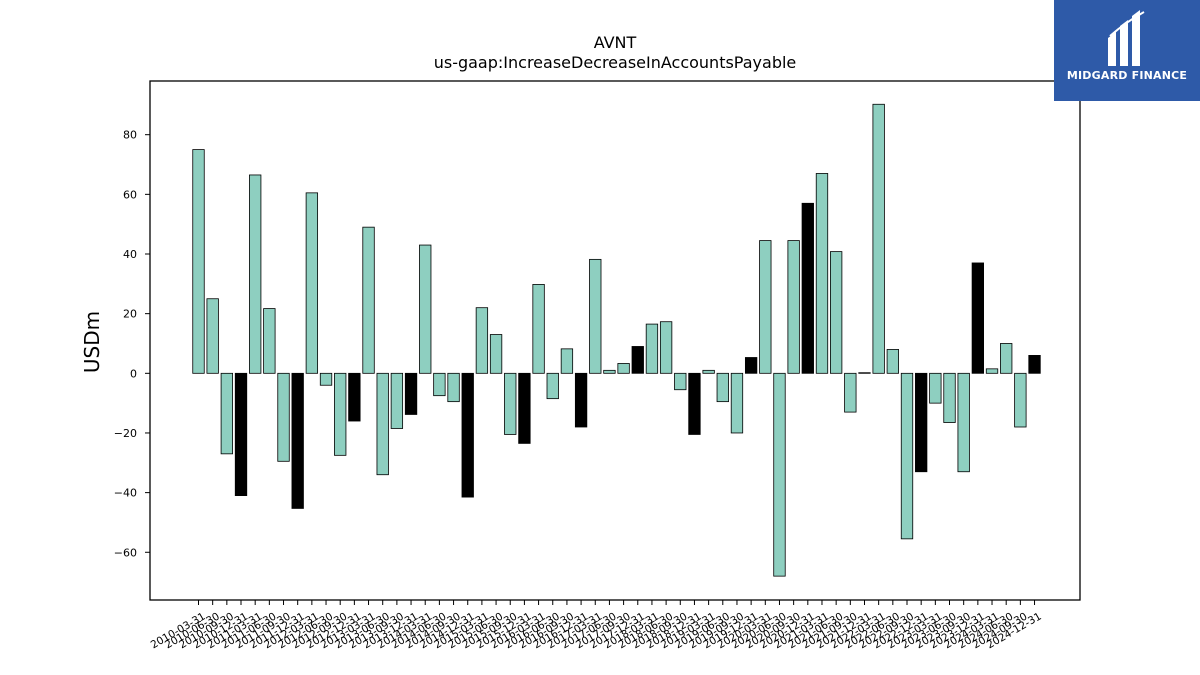  What do you see at coordinates (130, 254) in the screenshot?
I see `y-tick-label: 40` at bounding box center [130, 254].